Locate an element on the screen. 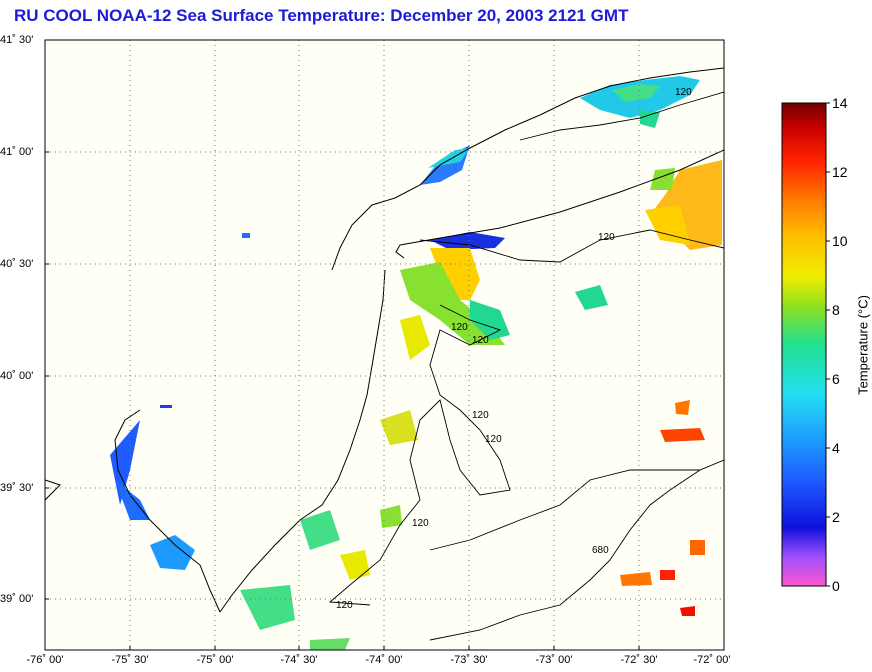 This screenshot has height=672, width=872. colorbar-tick-label: 4 is located at coordinates (836, 448).